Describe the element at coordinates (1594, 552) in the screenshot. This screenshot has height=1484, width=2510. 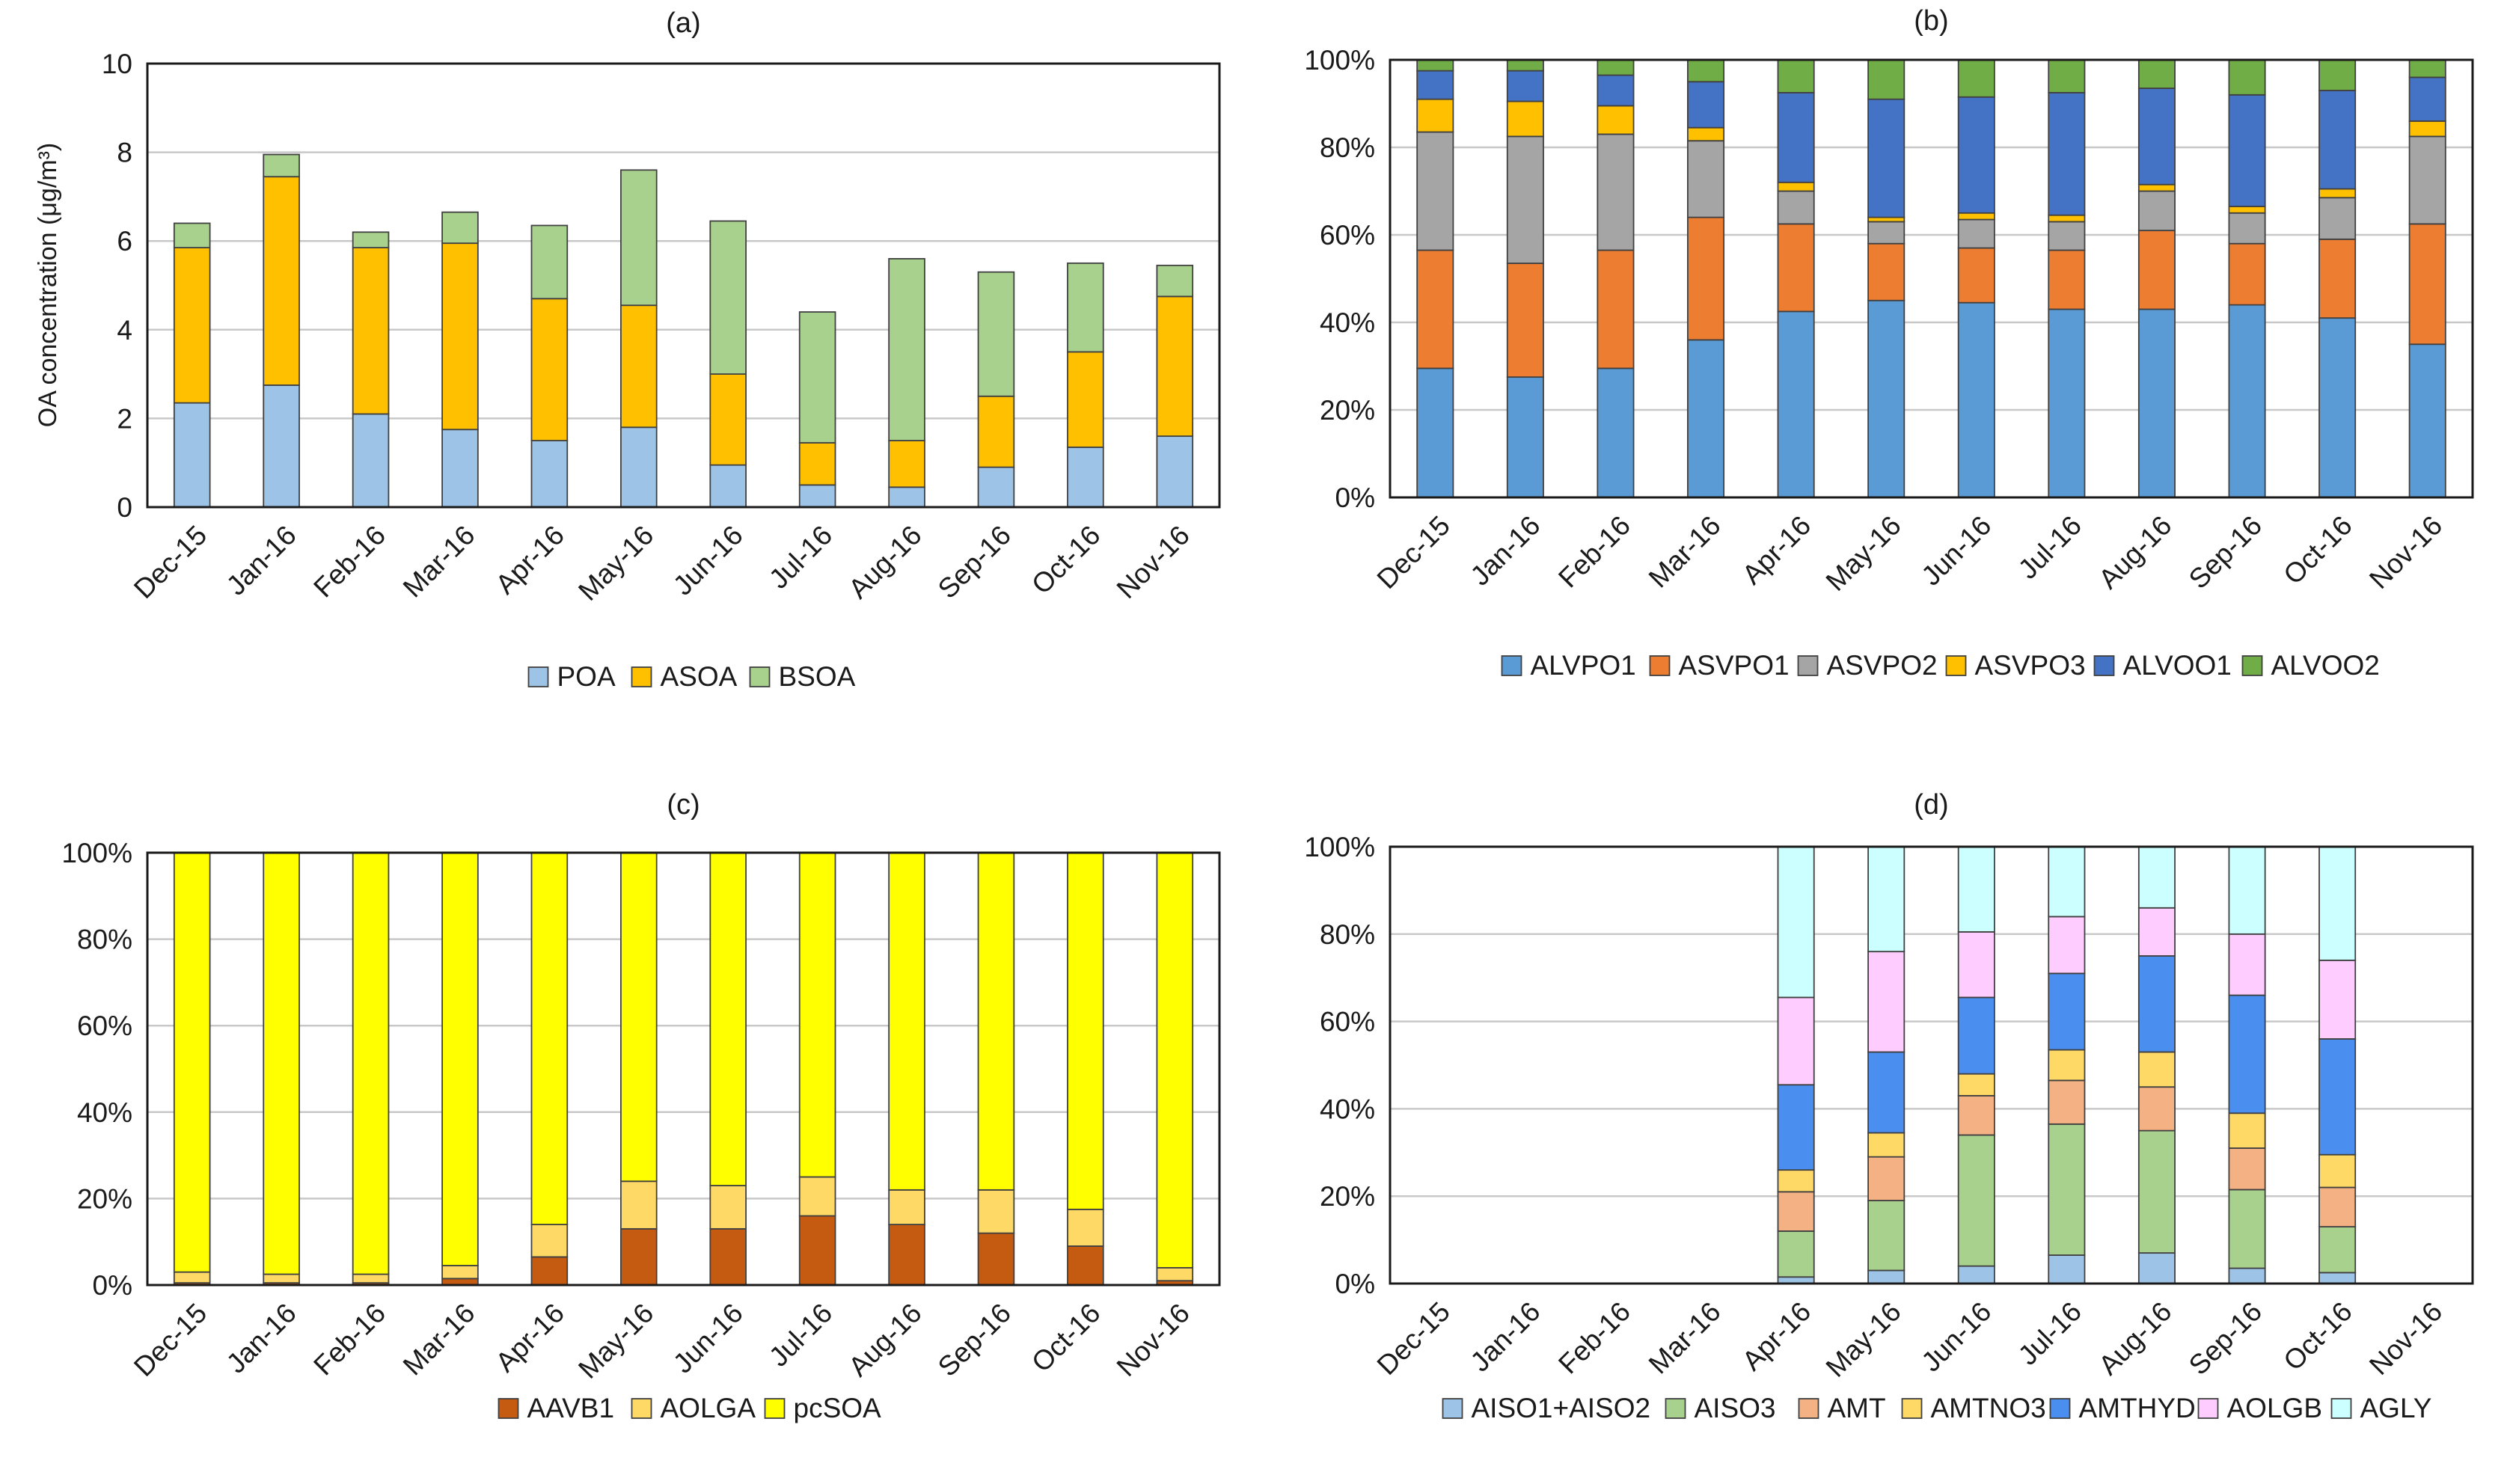
I see `x-tick-label: Feb-16` at that location.